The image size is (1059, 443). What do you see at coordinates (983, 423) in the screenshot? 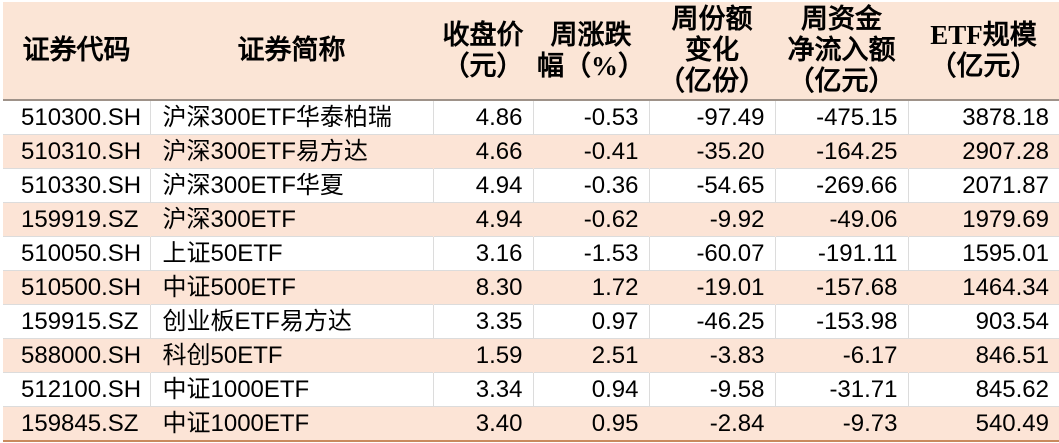
I see `etf-scale-cell: 540.49` at bounding box center [983, 423].